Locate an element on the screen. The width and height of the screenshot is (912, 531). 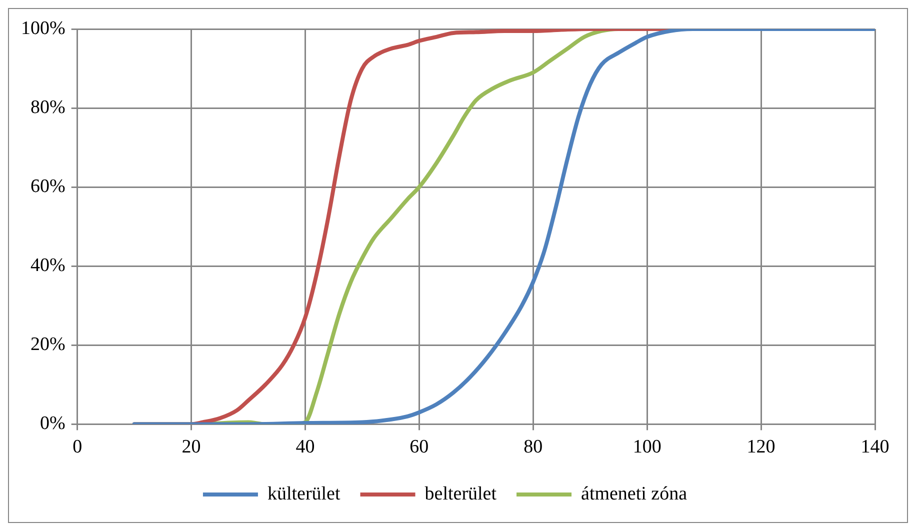
legend-label: belterület is located at coordinates (461, 493).